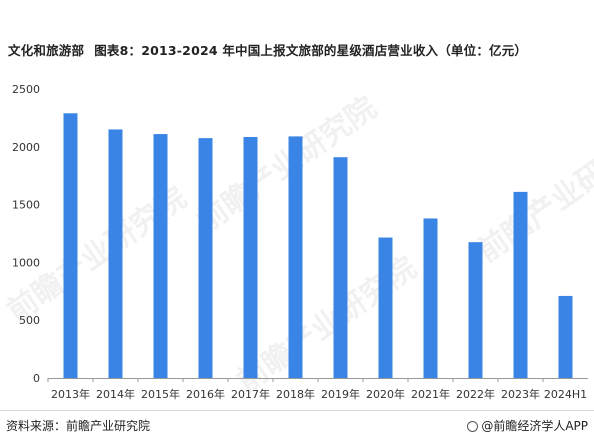 This screenshot has height=446, width=594. Describe the element at coordinates (26, 147) in the screenshot. I see `y-tick-label: 2000` at that location.